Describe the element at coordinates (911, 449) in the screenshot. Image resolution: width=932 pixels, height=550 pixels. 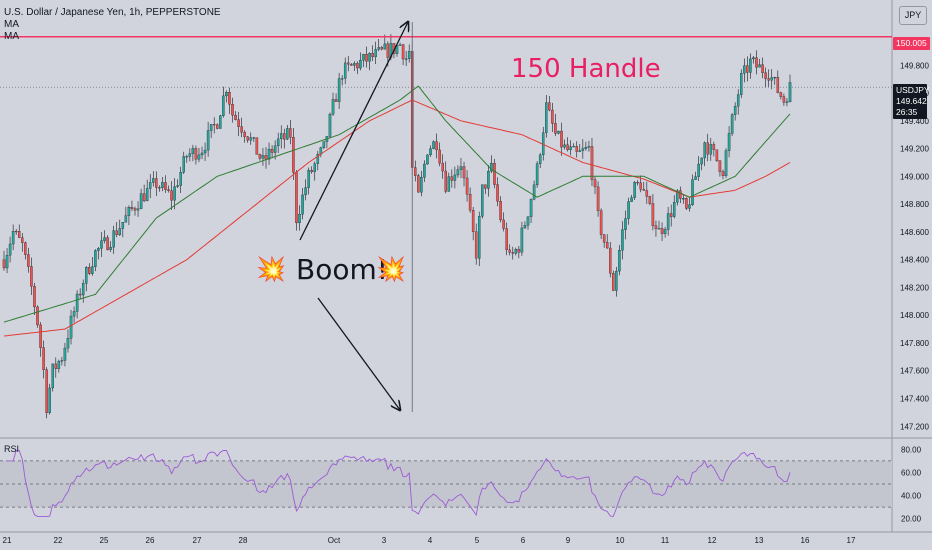
I see `rsi-tick-label: 80.00` at that location.